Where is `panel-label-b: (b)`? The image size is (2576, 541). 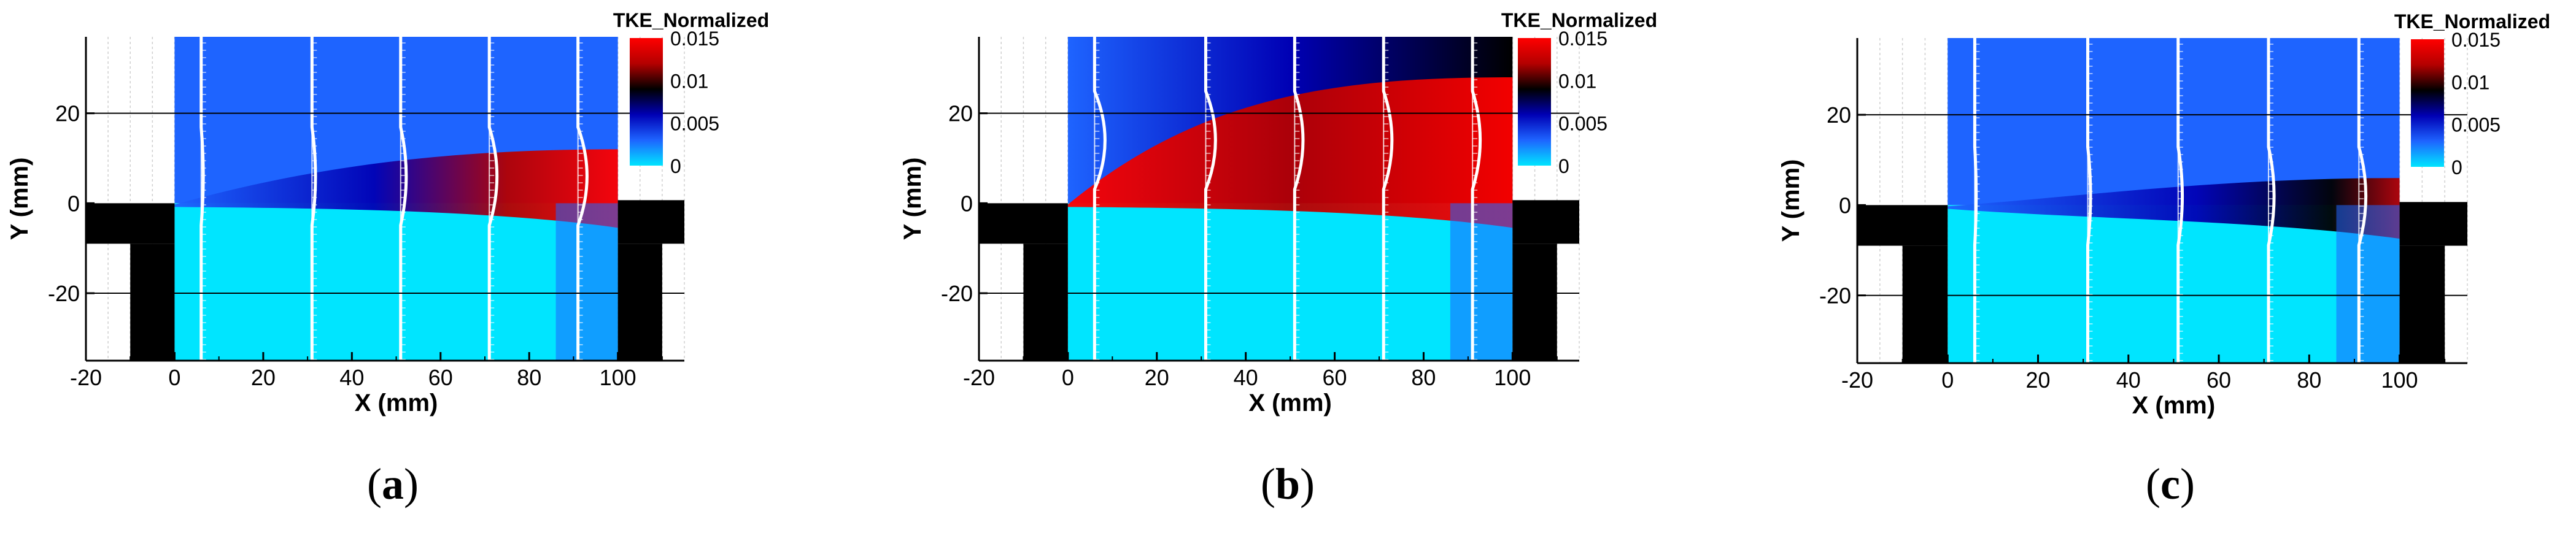
panel-label-b: (b) is located at coordinates (1288, 483).